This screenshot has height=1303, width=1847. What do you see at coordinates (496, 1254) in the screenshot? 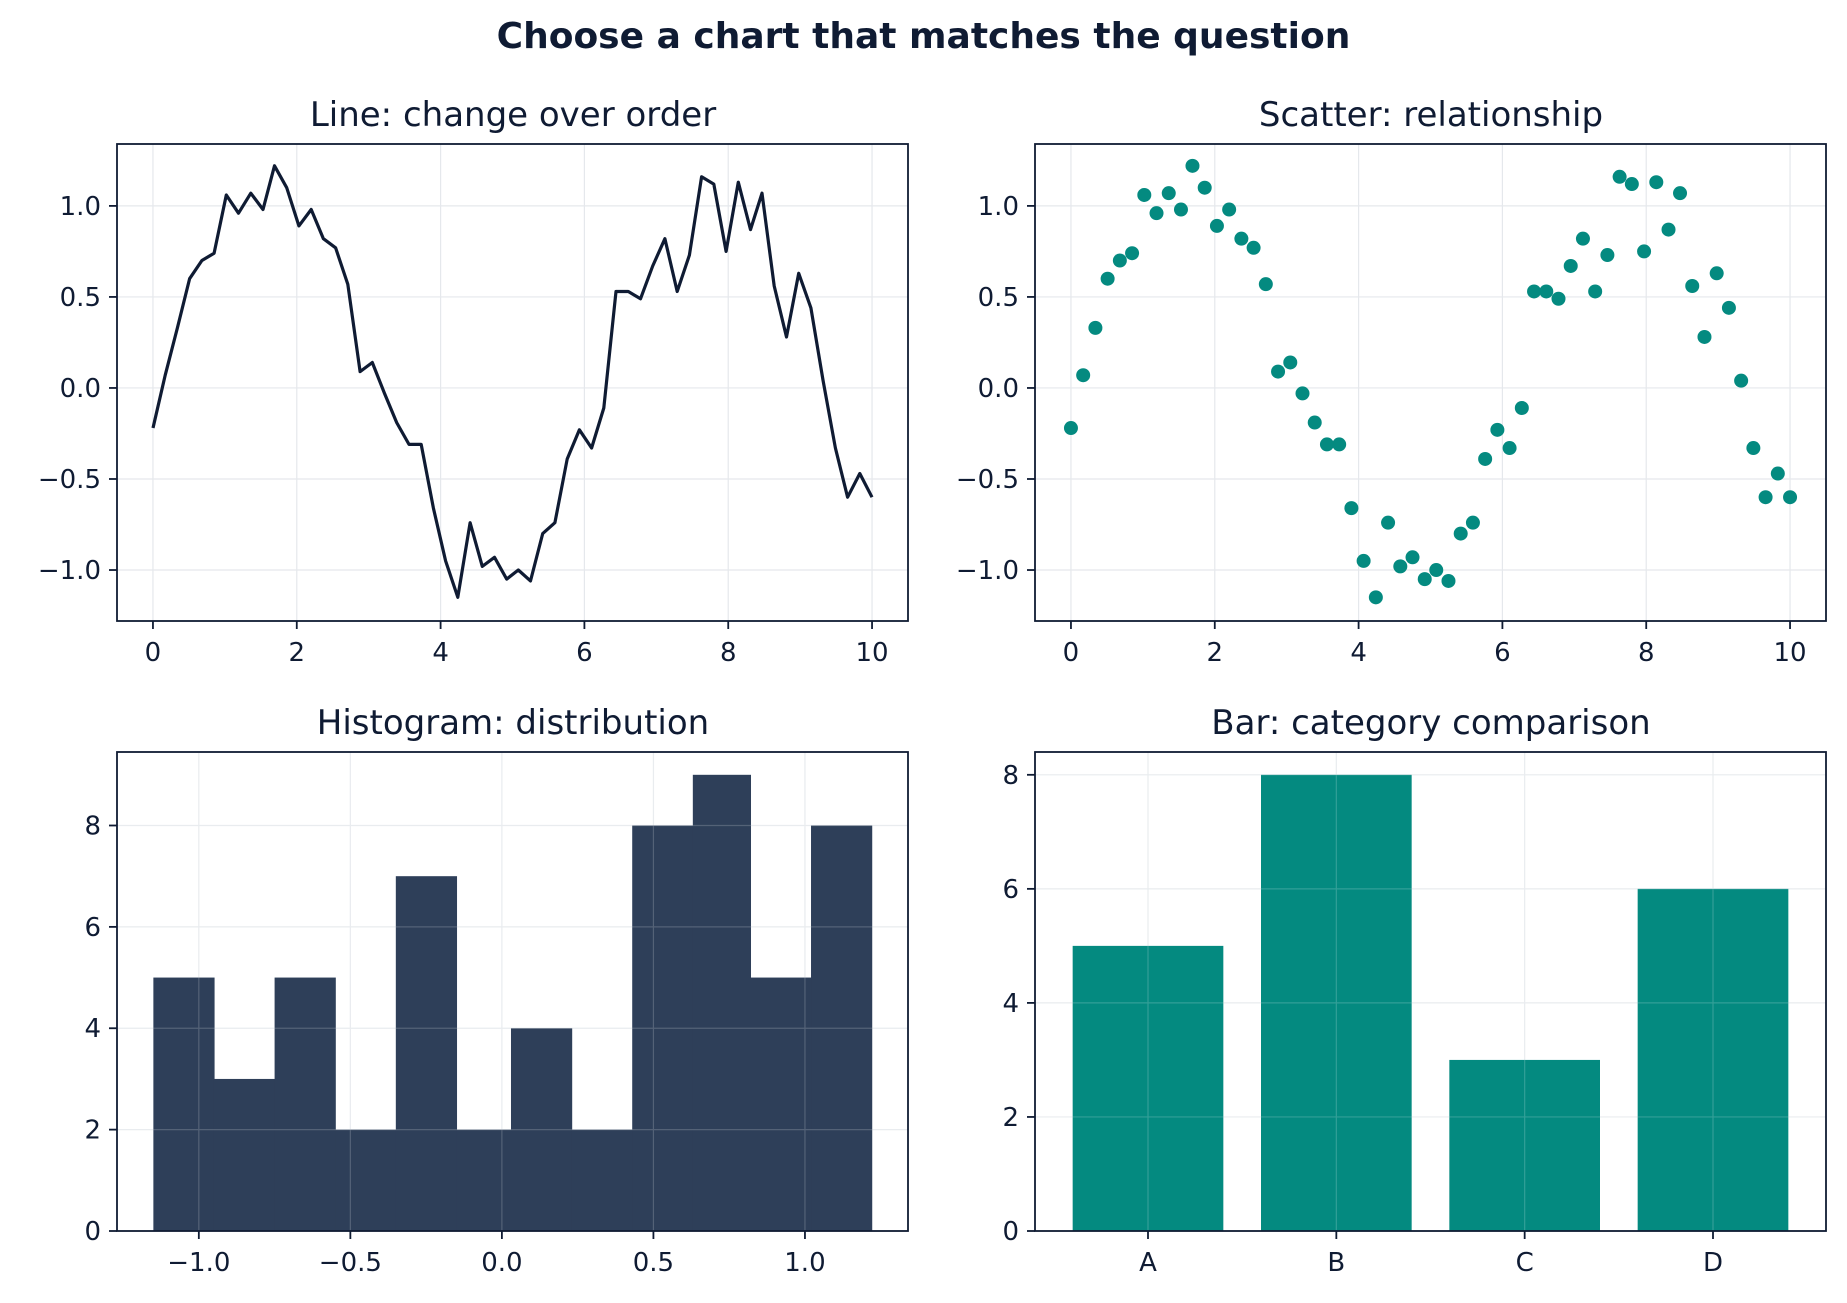
I see `histogram-x-axis: −1.0 −0.5 0.0 0.5 1.0` at bounding box center [496, 1254].